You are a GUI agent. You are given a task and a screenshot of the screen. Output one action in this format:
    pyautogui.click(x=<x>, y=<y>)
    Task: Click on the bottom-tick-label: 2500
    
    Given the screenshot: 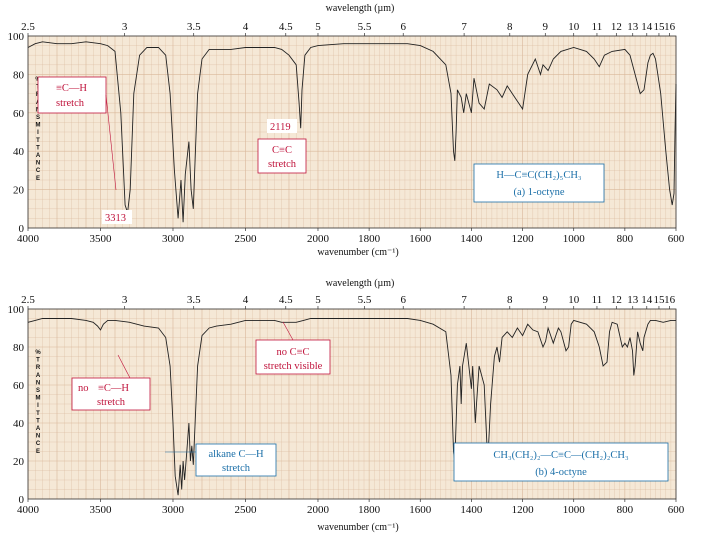 What is the action you would take?
    pyautogui.click(x=245, y=239)
    